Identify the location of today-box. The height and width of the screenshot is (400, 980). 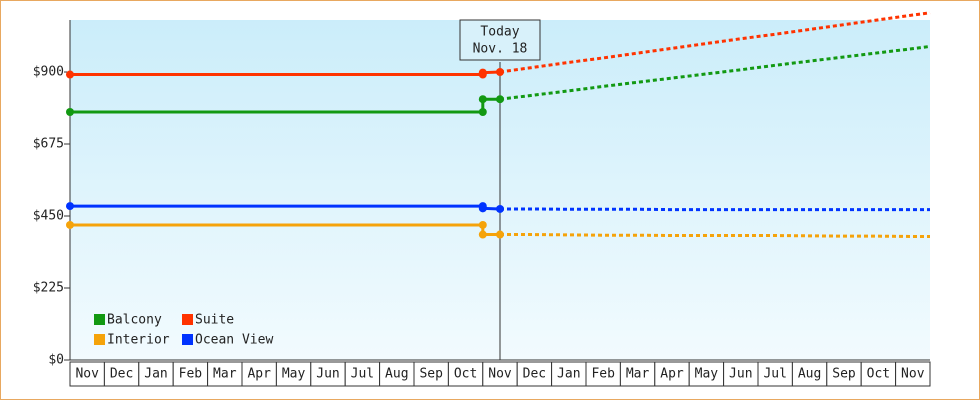
(500, 40).